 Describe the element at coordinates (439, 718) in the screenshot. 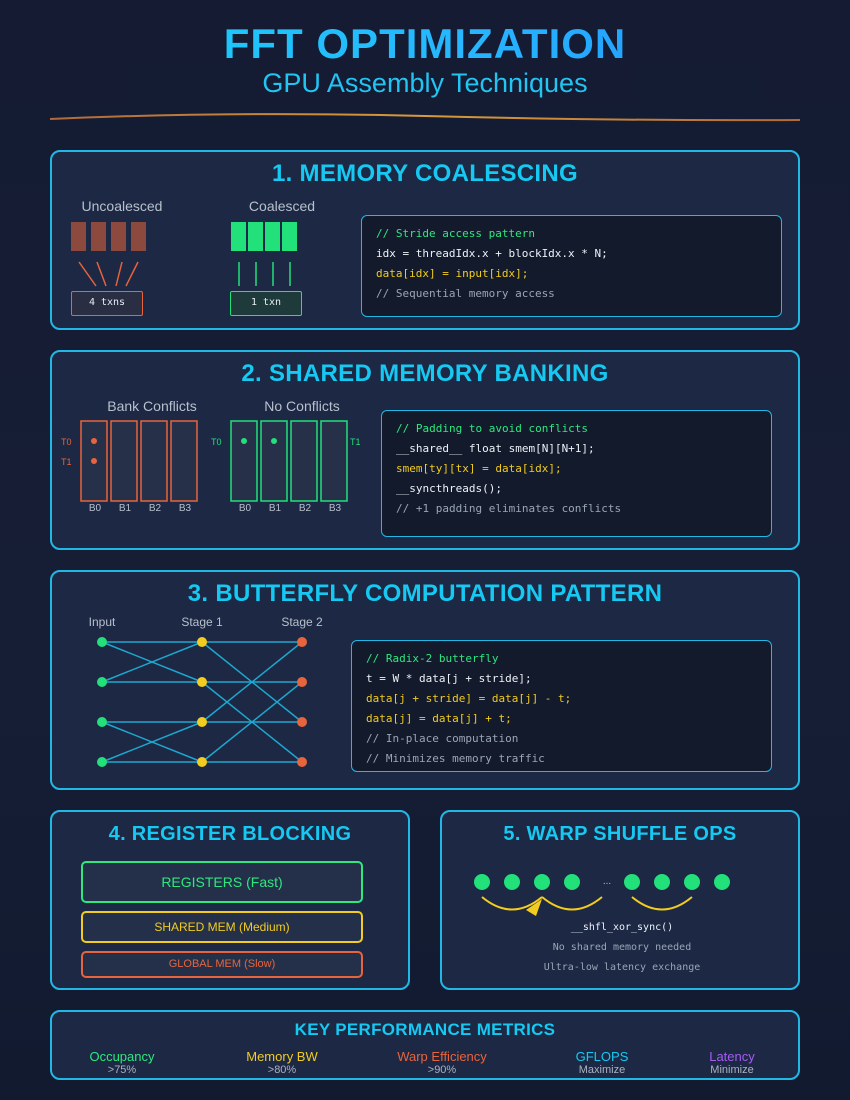

I see `code-line: data[j] = data[j] + t;` at that location.